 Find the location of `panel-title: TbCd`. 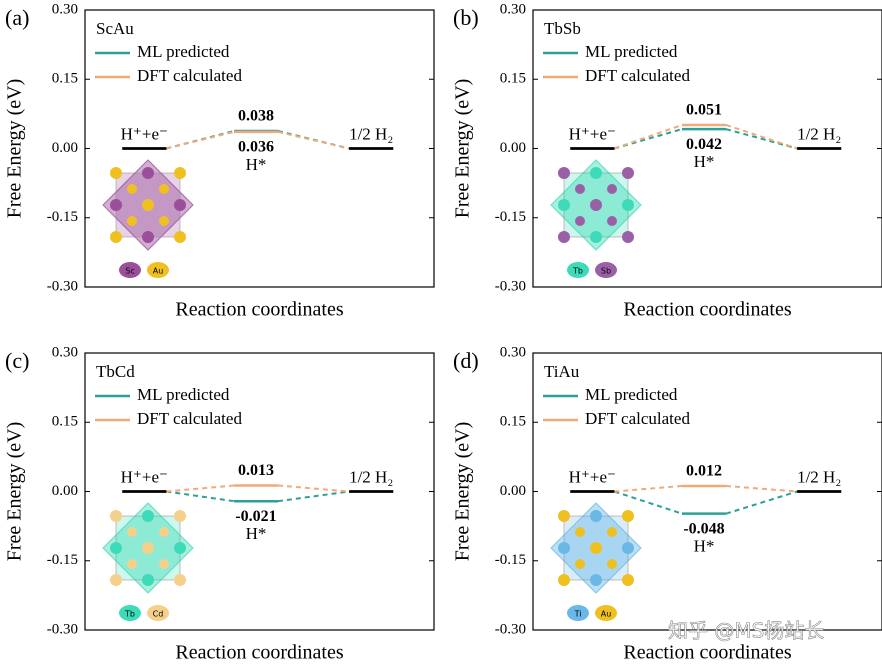

panel-title: TbCd is located at coordinates (115, 371).